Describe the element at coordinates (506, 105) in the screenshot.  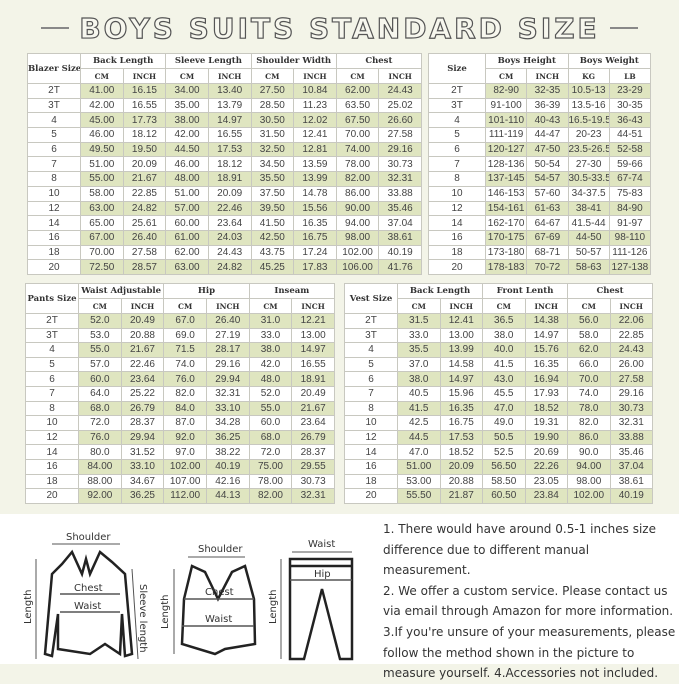
I see `value-cell: 91-100` at that location.